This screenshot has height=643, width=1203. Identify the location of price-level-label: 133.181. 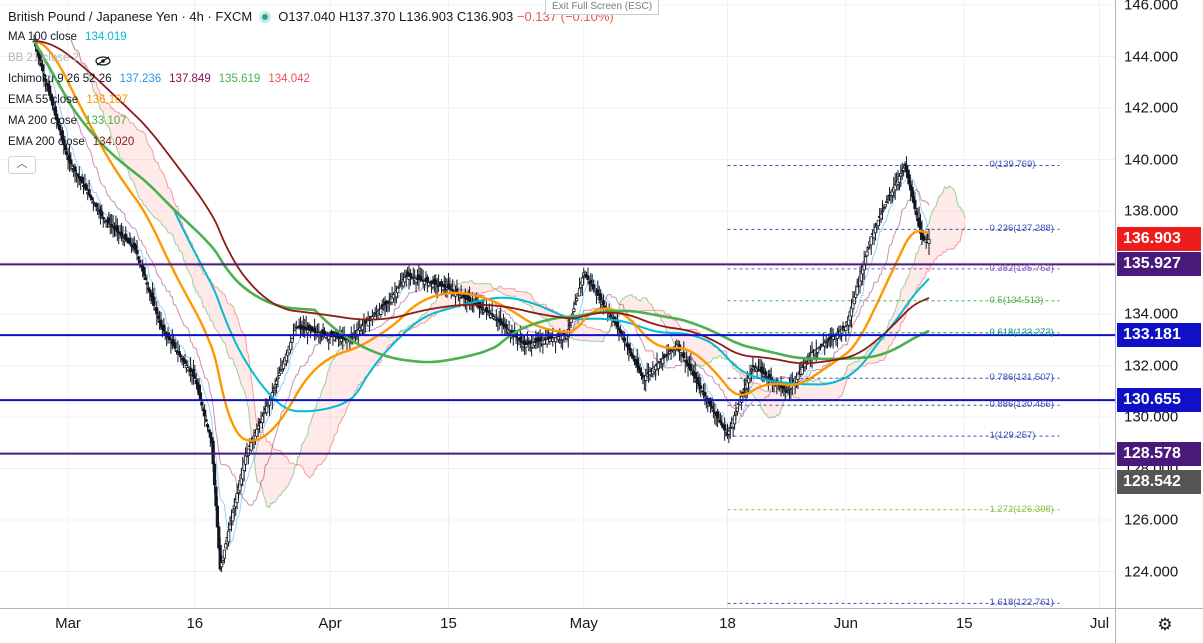
(1159, 335).